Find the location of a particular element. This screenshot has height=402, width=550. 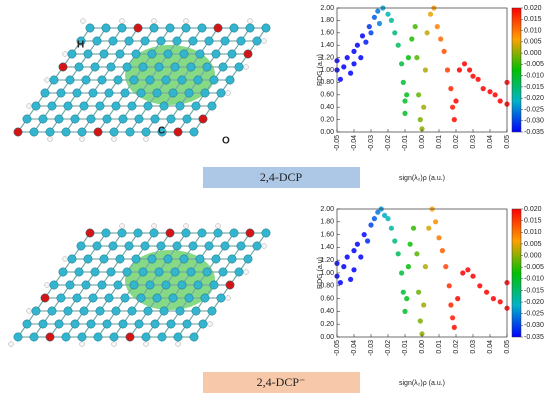

colorbar-tick-label: -0.005 is located at coordinates (534, 64).